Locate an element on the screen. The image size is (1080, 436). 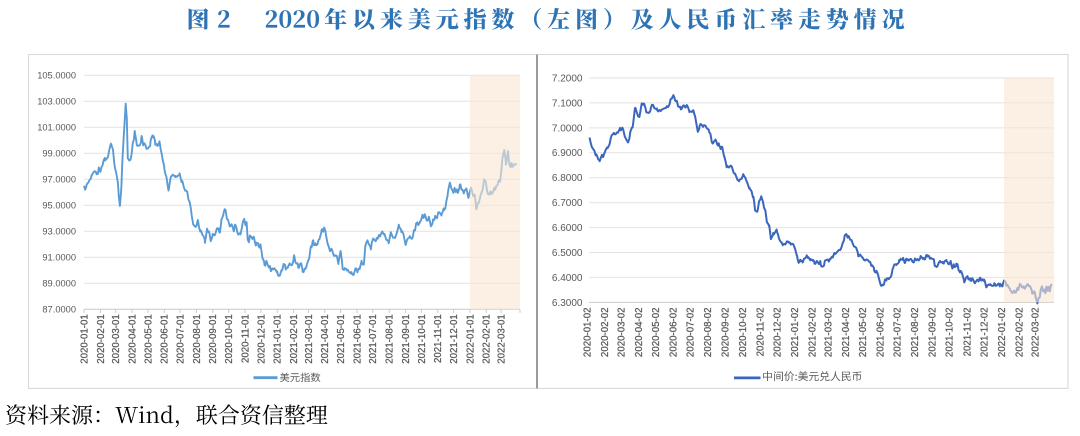
svg-text: 2022-02-01 is located at coordinates (487, 339).